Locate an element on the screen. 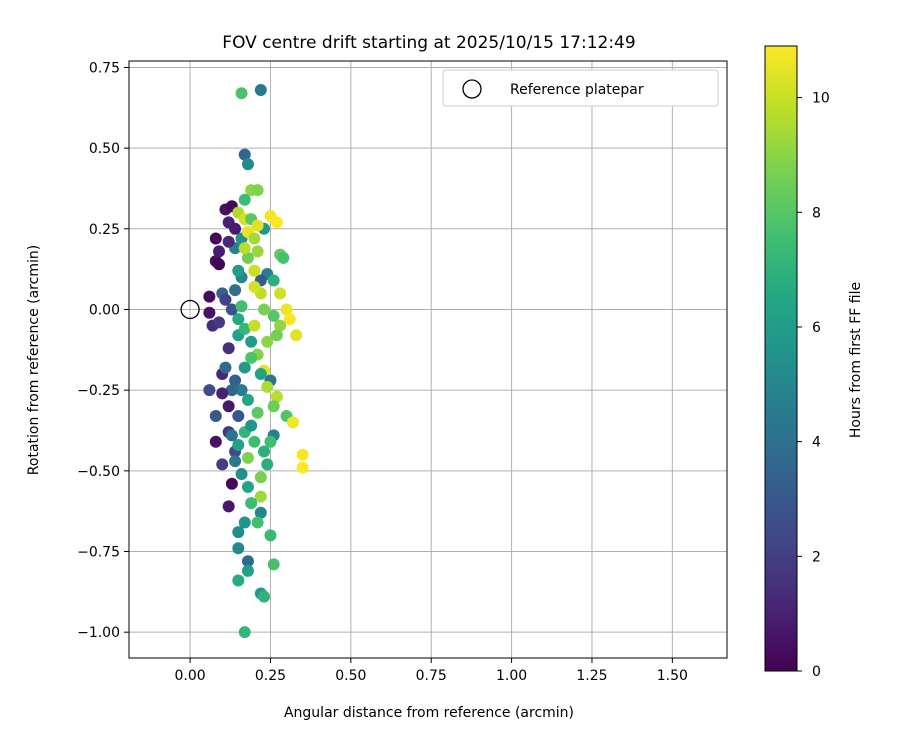 The height and width of the screenshot is (750, 900). y-tick-label: −0.50 is located at coordinates (98, 472).